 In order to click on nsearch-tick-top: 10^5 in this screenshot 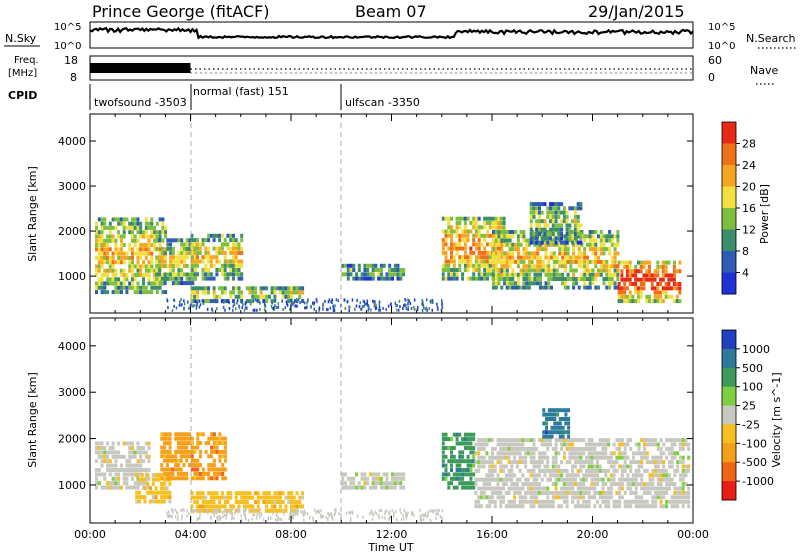, I will do `click(721, 27)`.